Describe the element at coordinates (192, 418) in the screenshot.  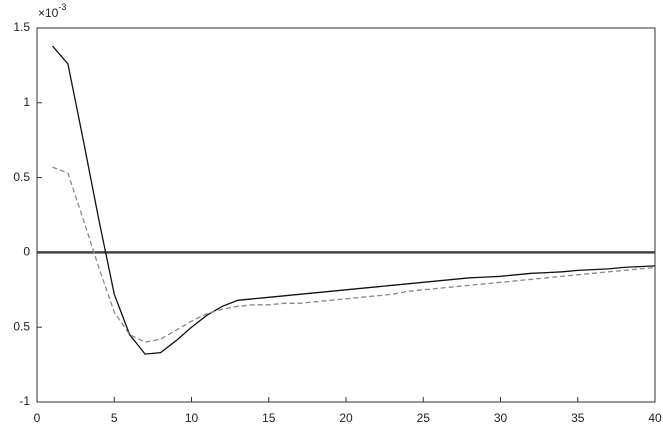
I see `x-tick-label: 10` at that location.